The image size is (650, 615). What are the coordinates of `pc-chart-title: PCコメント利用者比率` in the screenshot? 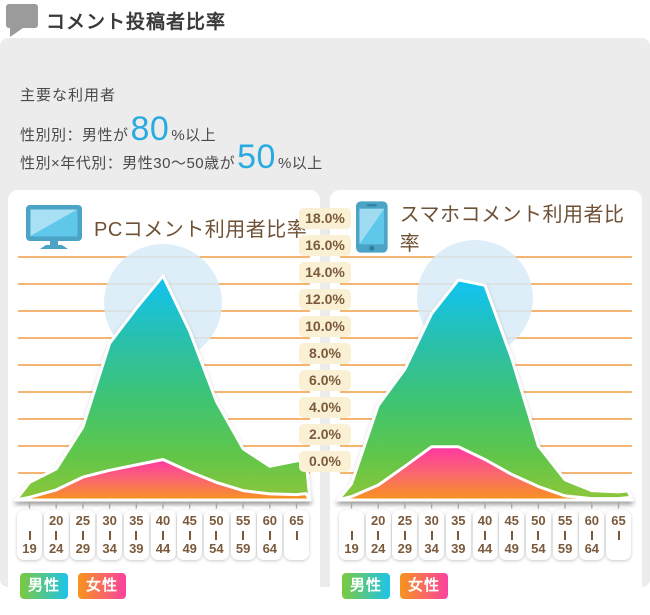 It's located at (201, 229).